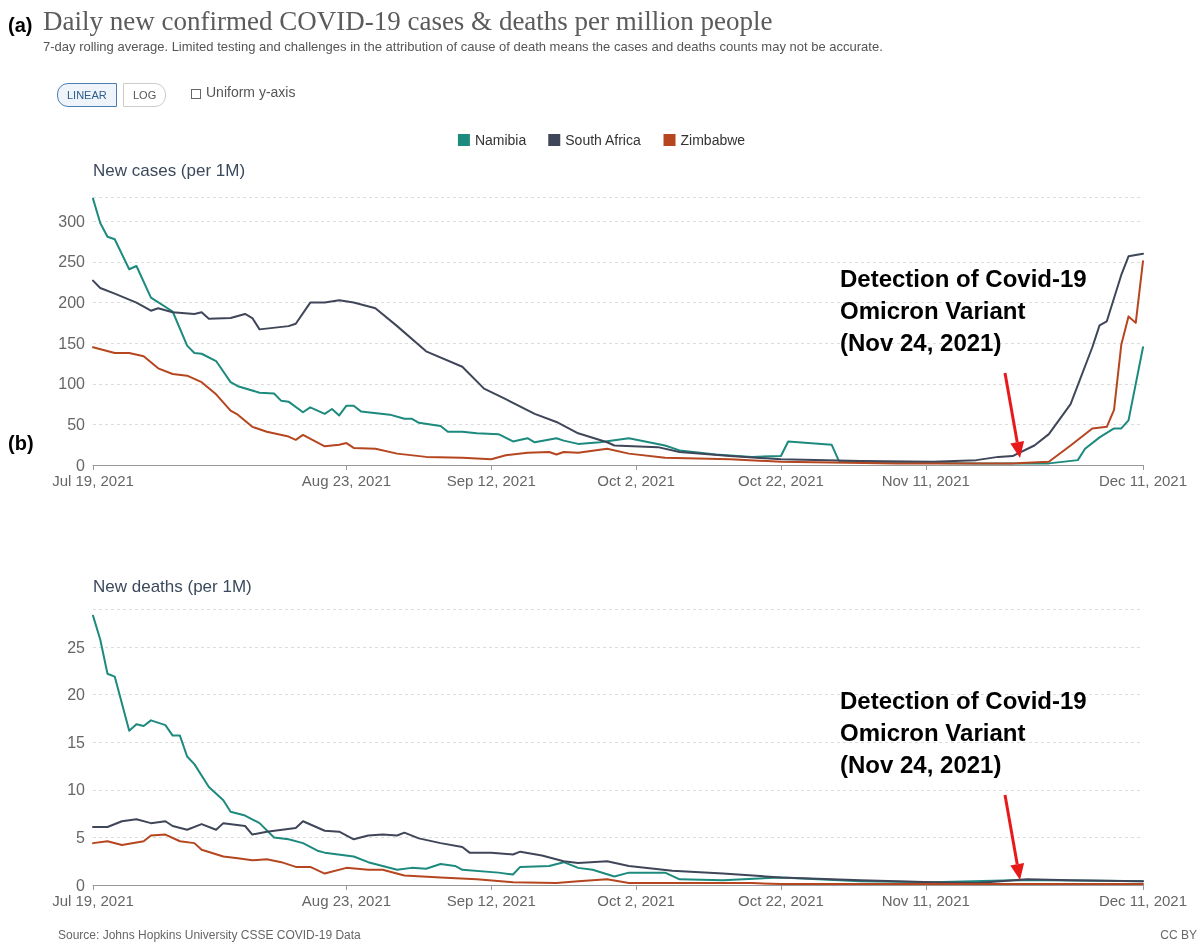 Image resolution: width=1203 pixels, height=945 pixels. What do you see at coordinates (500, 140) in the screenshot?
I see `legend-label: Namibia` at bounding box center [500, 140].